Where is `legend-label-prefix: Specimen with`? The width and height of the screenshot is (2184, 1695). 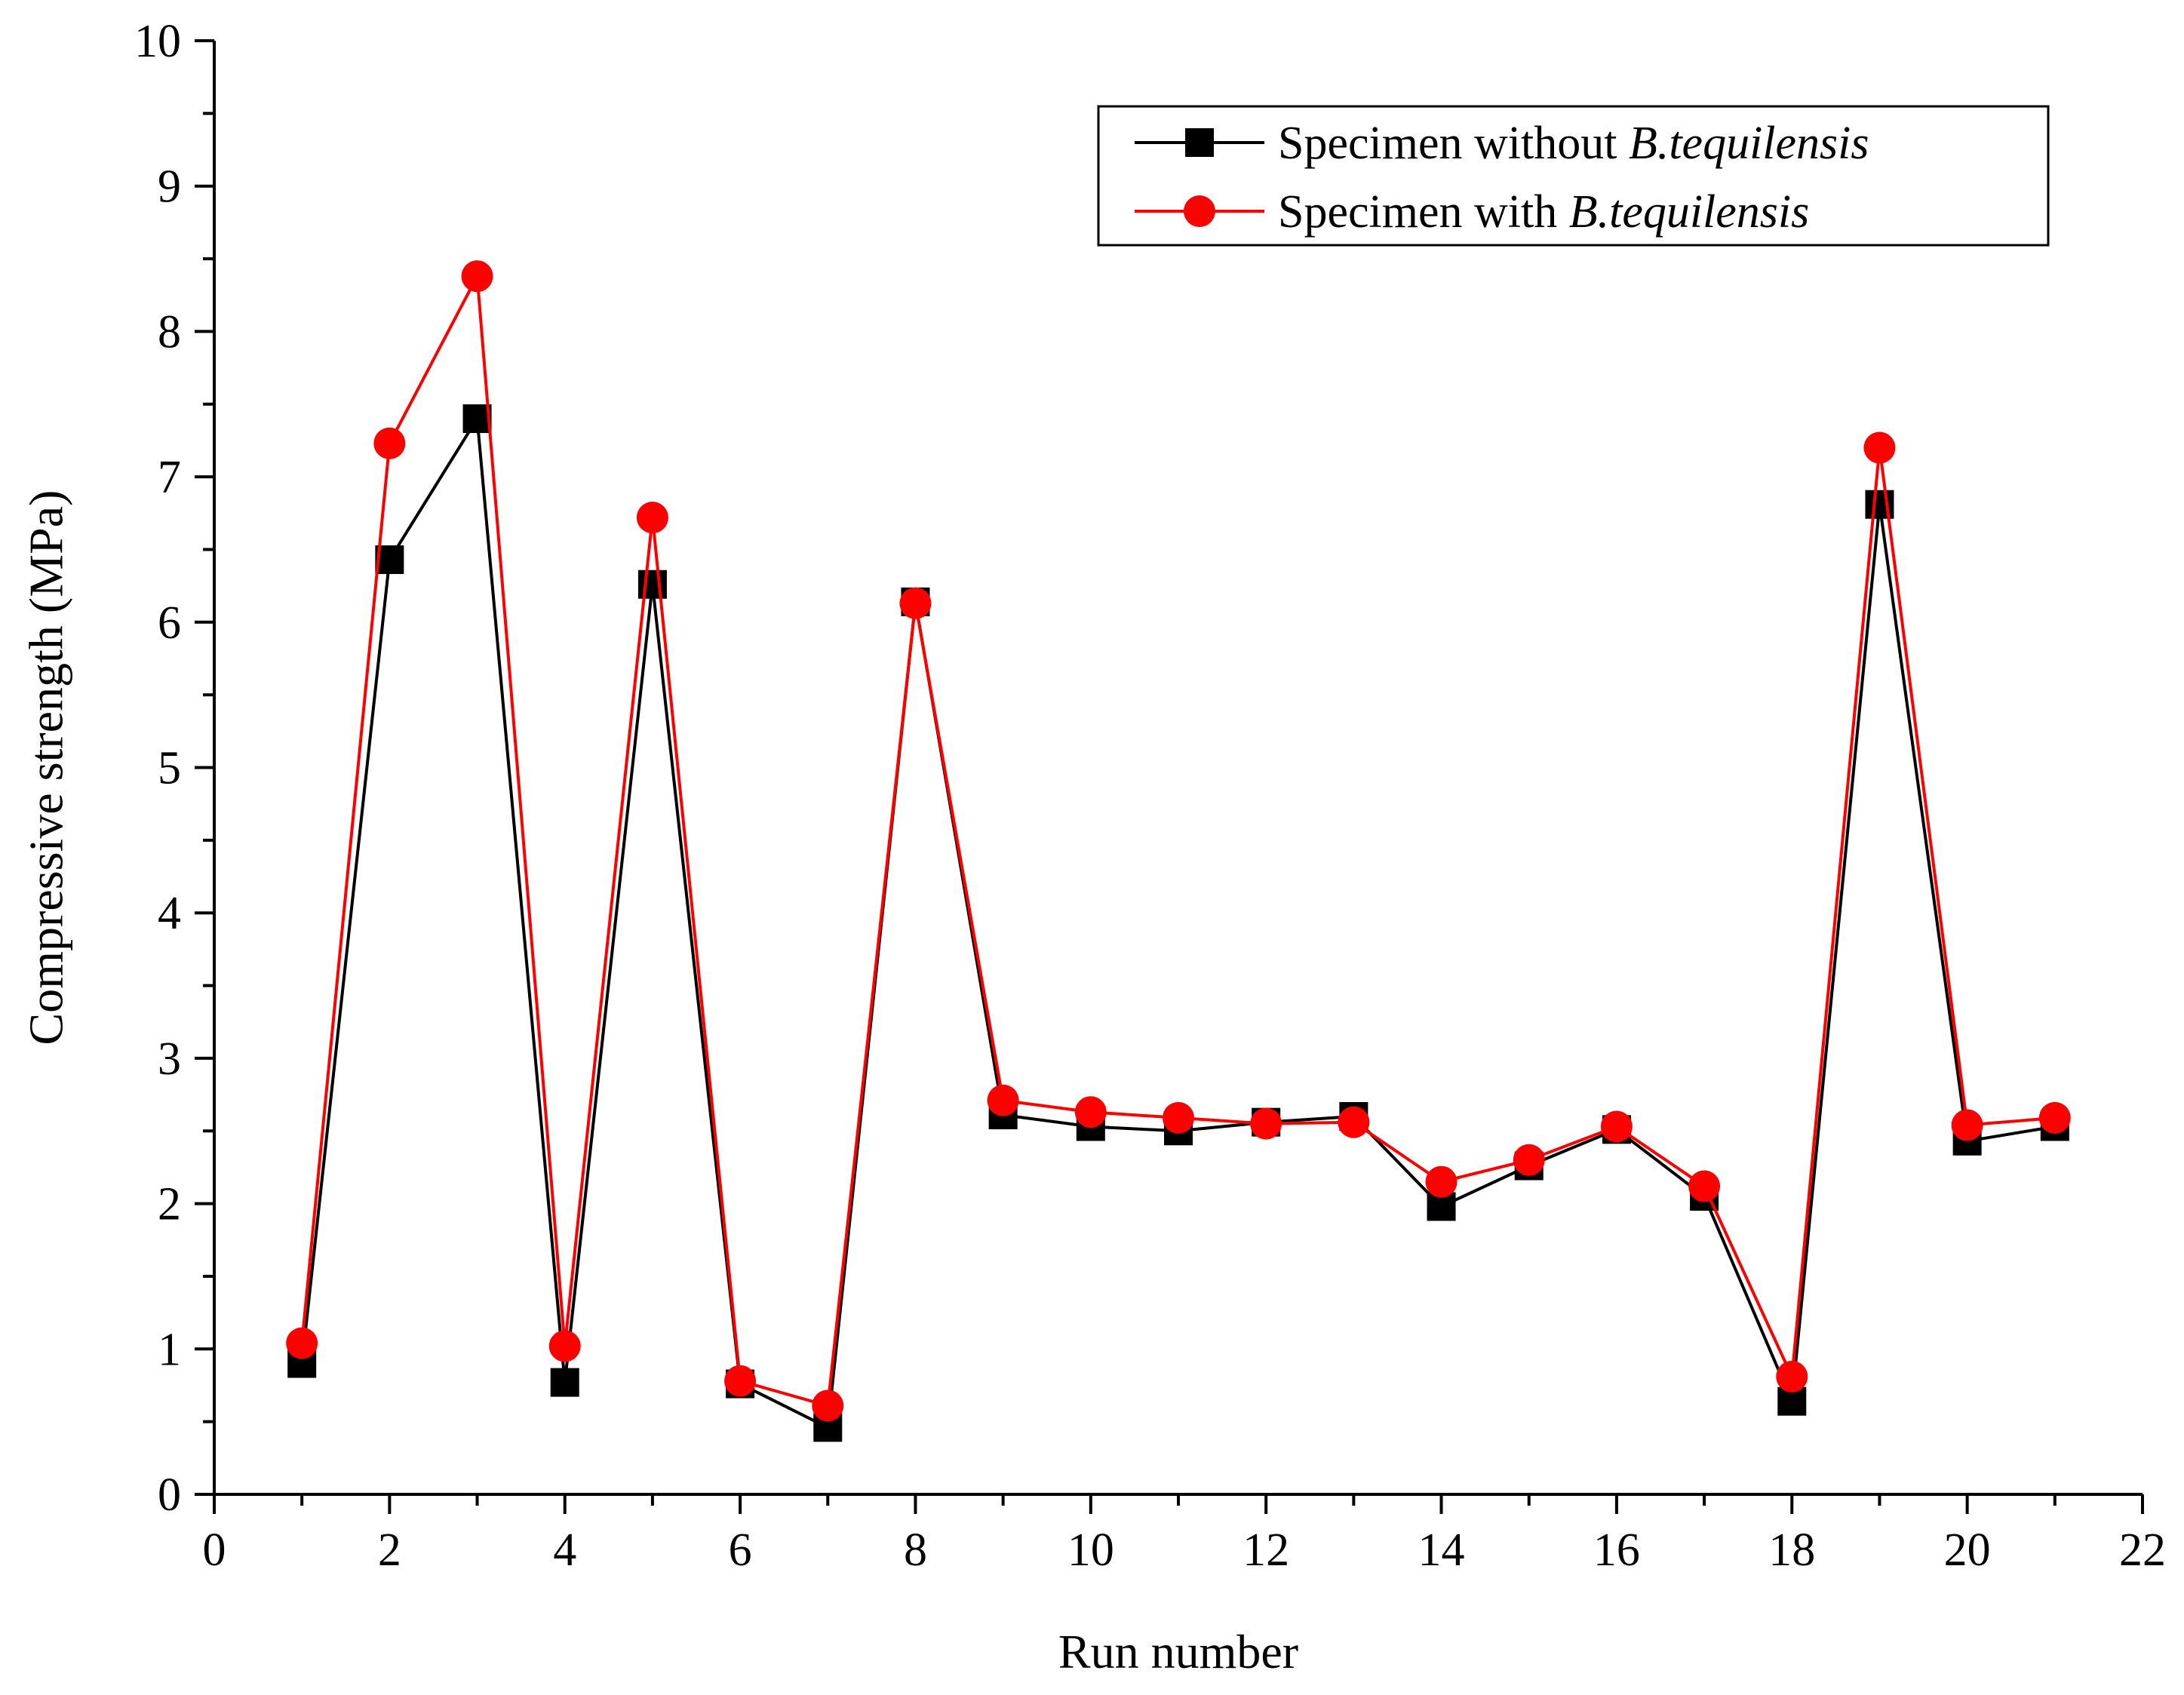
legend-label-prefix: Specimen with is located at coordinates (1423, 212).